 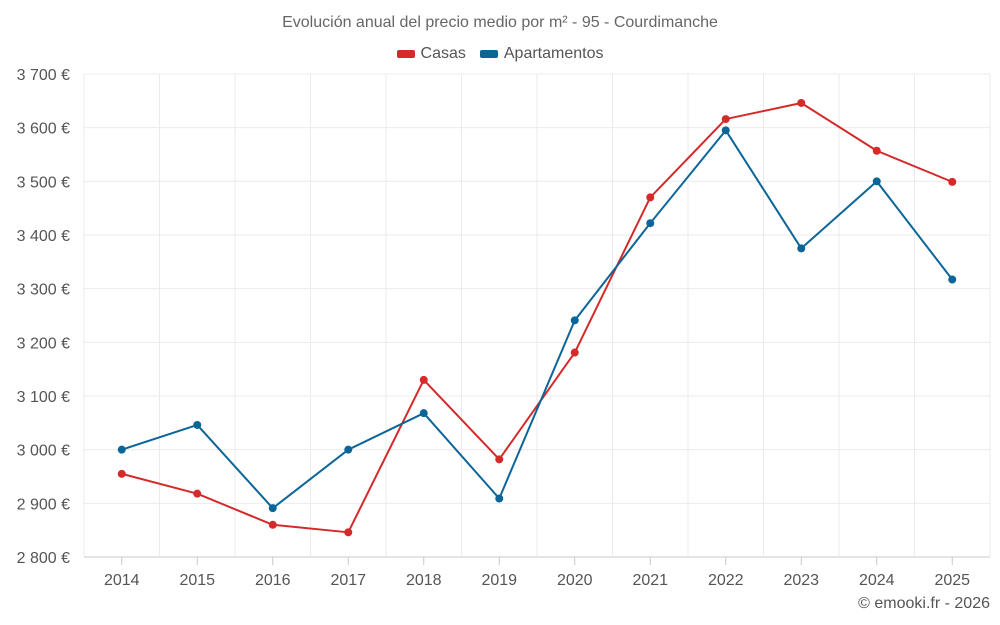 I want to click on x-tick-label: 2018, so click(x=424, y=580).